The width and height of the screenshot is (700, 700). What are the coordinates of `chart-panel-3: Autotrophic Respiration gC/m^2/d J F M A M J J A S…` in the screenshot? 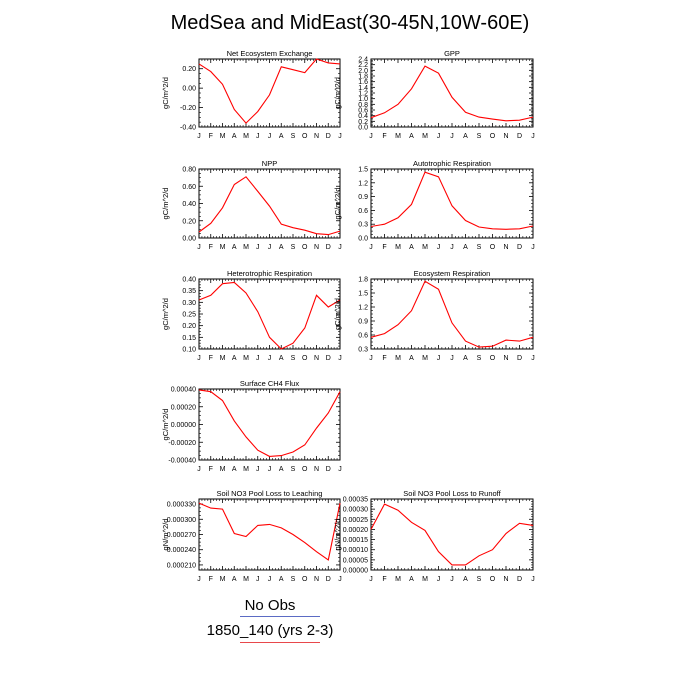 It's located at (434, 205).